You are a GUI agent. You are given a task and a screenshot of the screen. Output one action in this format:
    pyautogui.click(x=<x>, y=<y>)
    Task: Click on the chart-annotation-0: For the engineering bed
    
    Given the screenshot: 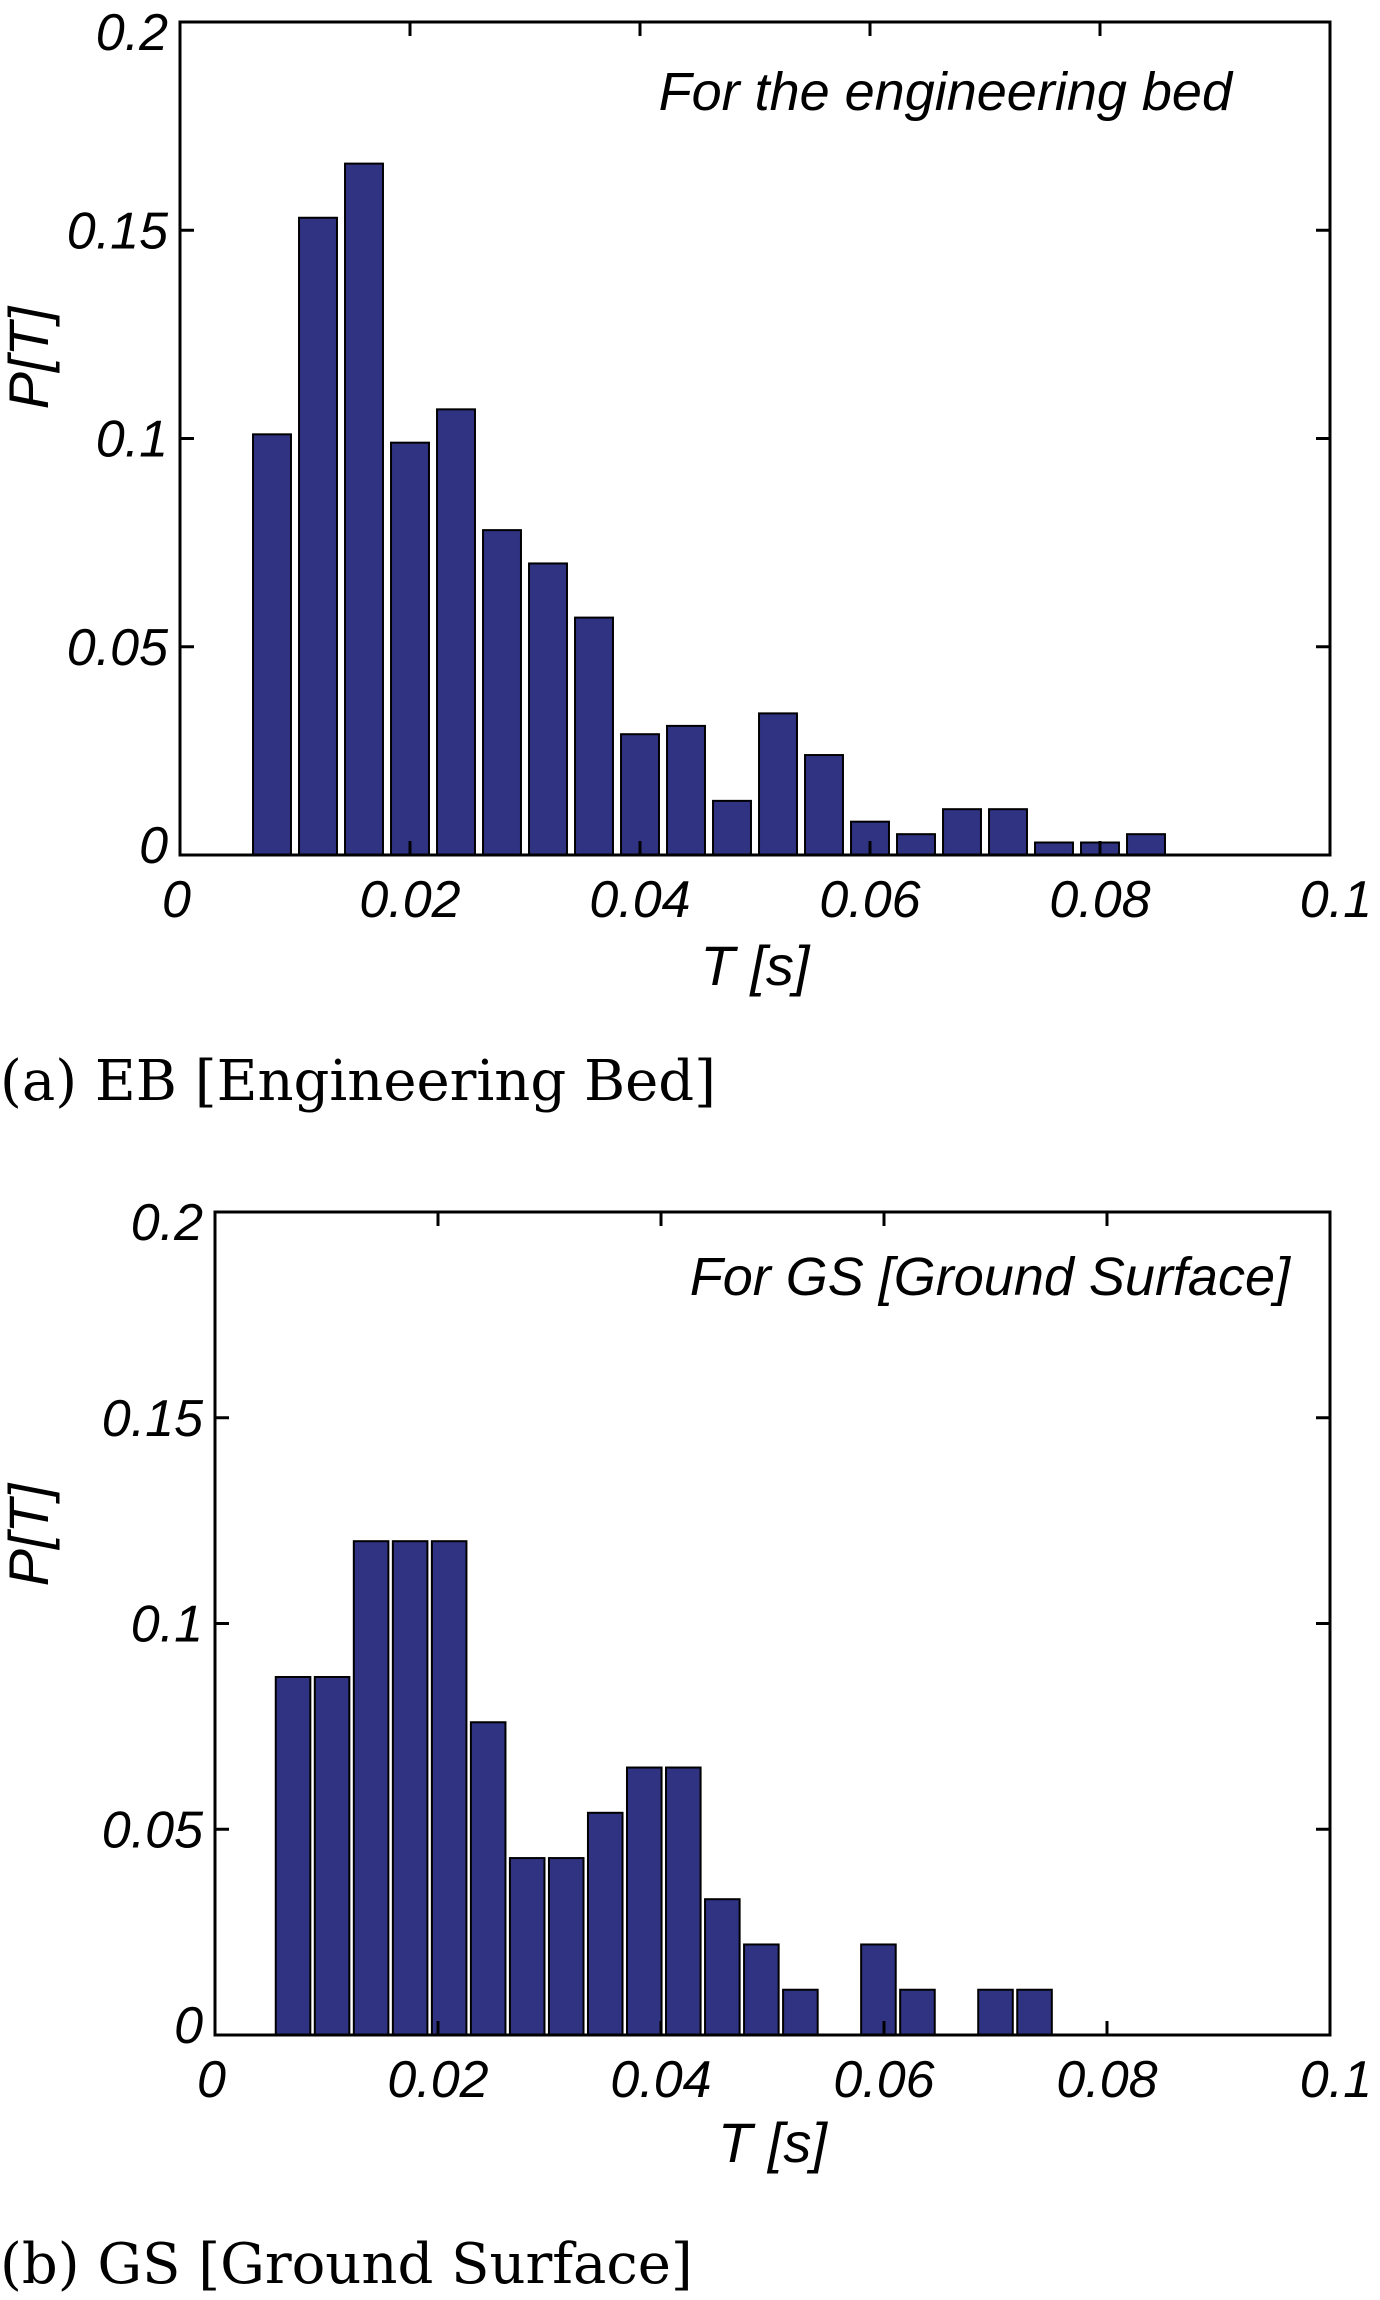 What is the action you would take?
    pyautogui.click(x=946, y=92)
    